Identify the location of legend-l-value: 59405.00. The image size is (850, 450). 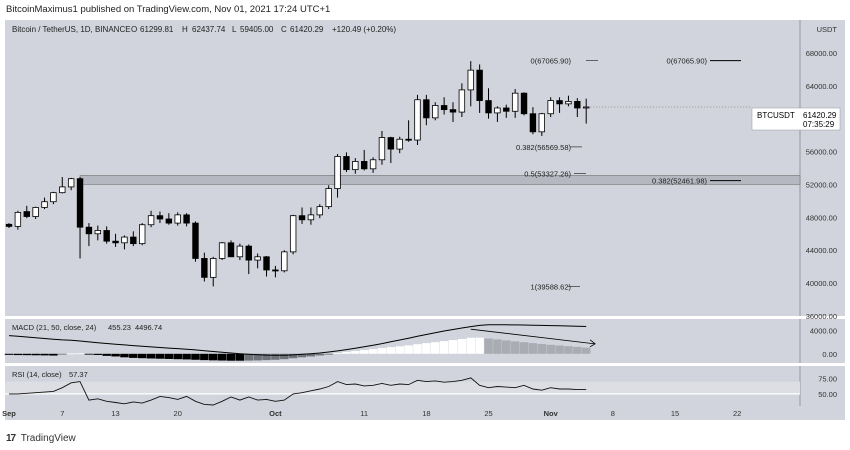
(257, 29).